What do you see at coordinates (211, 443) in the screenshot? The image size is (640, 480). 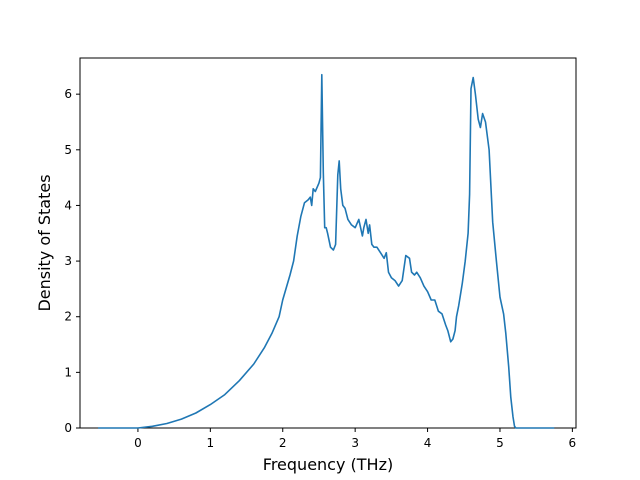 I see `x-tick-label: 1` at bounding box center [211, 443].